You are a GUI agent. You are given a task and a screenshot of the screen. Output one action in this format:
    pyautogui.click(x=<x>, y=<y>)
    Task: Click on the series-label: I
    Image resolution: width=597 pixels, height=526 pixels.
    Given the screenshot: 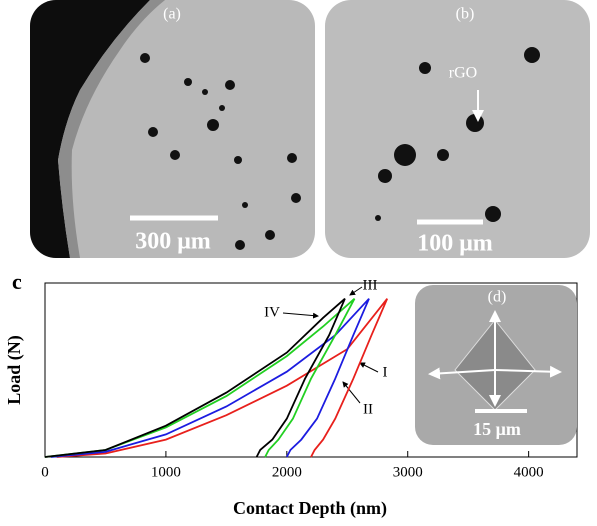 What is the action you would take?
    pyautogui.click(x=385, y=372)
    